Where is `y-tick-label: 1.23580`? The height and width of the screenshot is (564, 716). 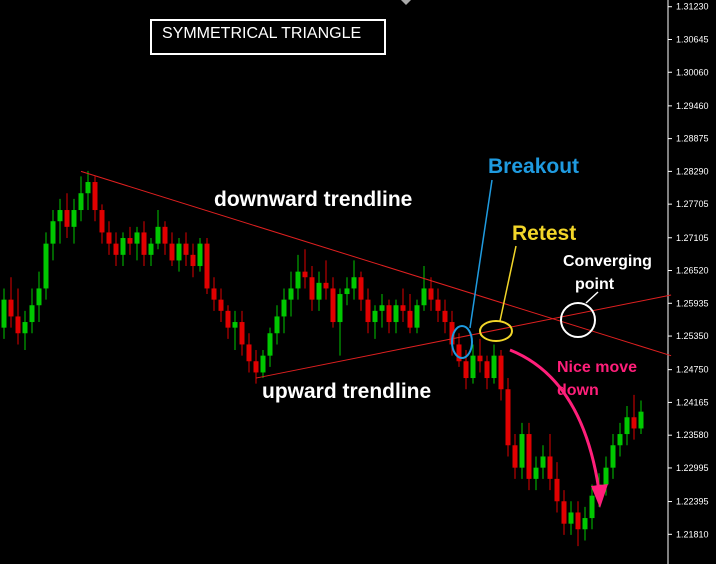 y-tick-label: 1.23580 is located at coordinates (692, 435).